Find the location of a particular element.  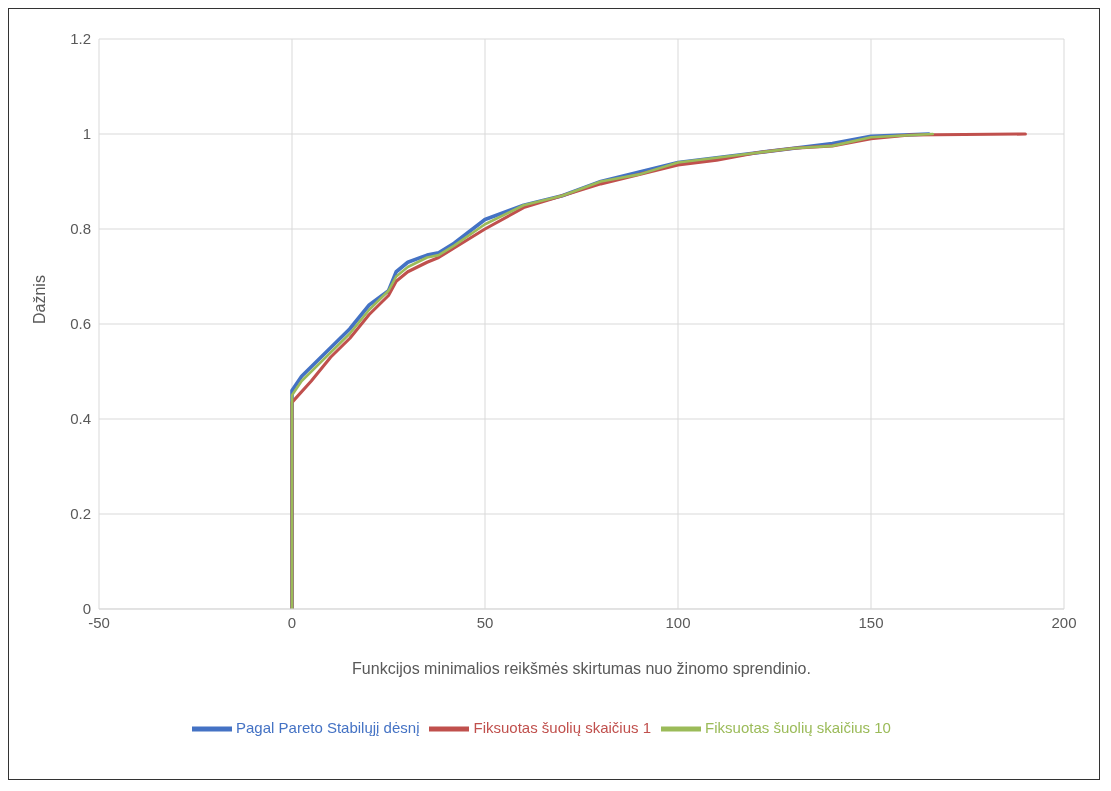

x-tick-label: 50 is located at coordinates (485, 622).